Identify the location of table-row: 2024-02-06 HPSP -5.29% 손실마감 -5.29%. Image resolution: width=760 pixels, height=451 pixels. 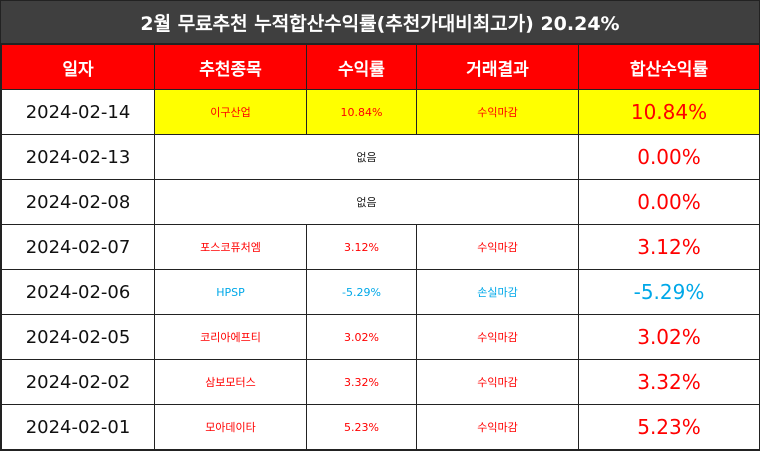
(380, 292).